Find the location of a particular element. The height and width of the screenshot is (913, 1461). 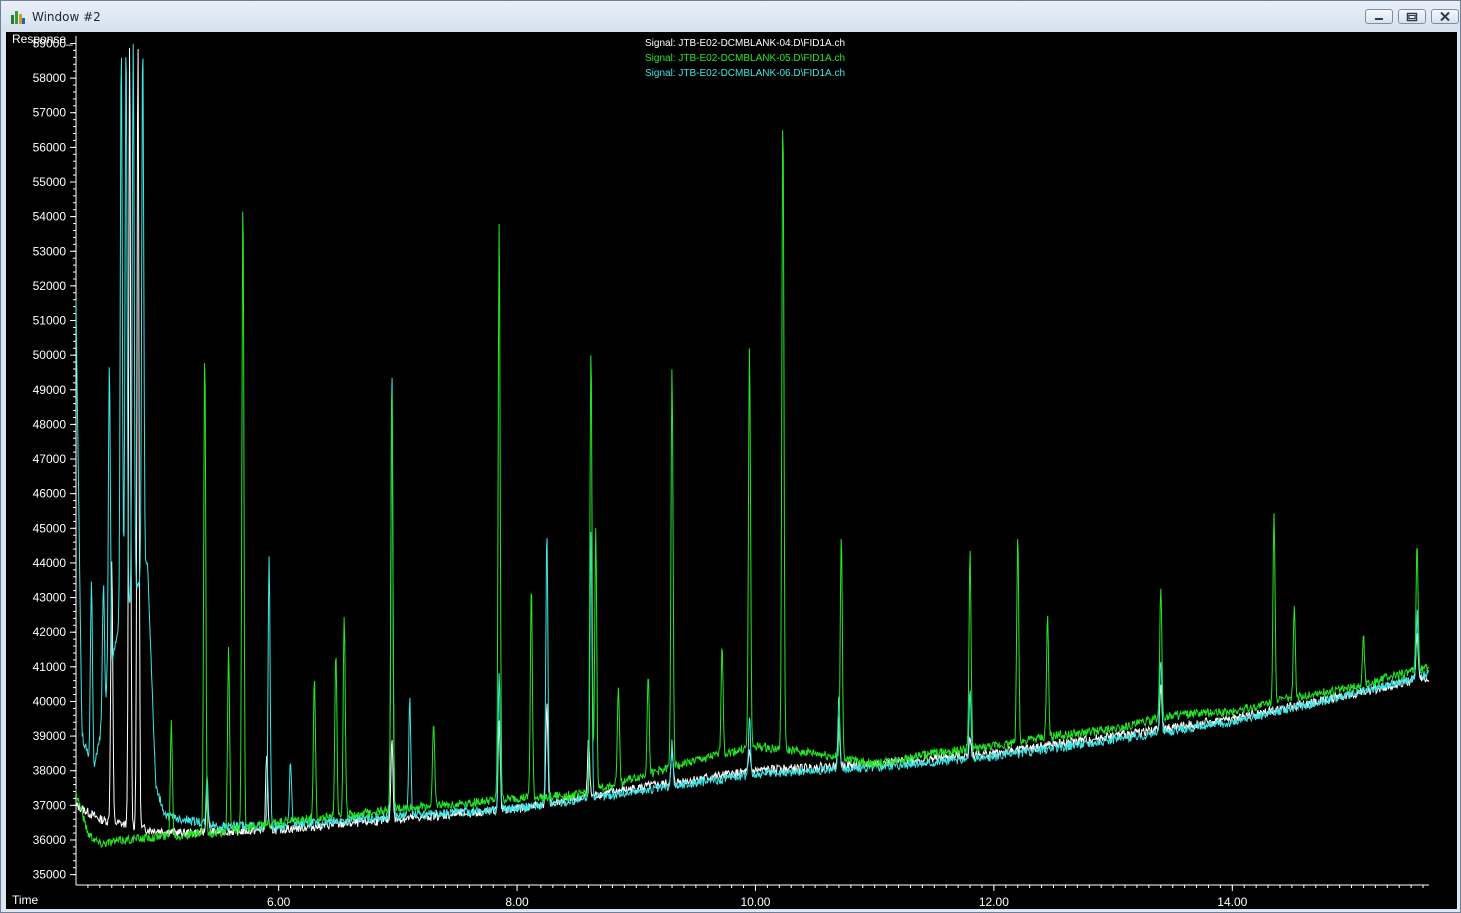

y-tick-label: 47000 is located at coordinates (50, 459).